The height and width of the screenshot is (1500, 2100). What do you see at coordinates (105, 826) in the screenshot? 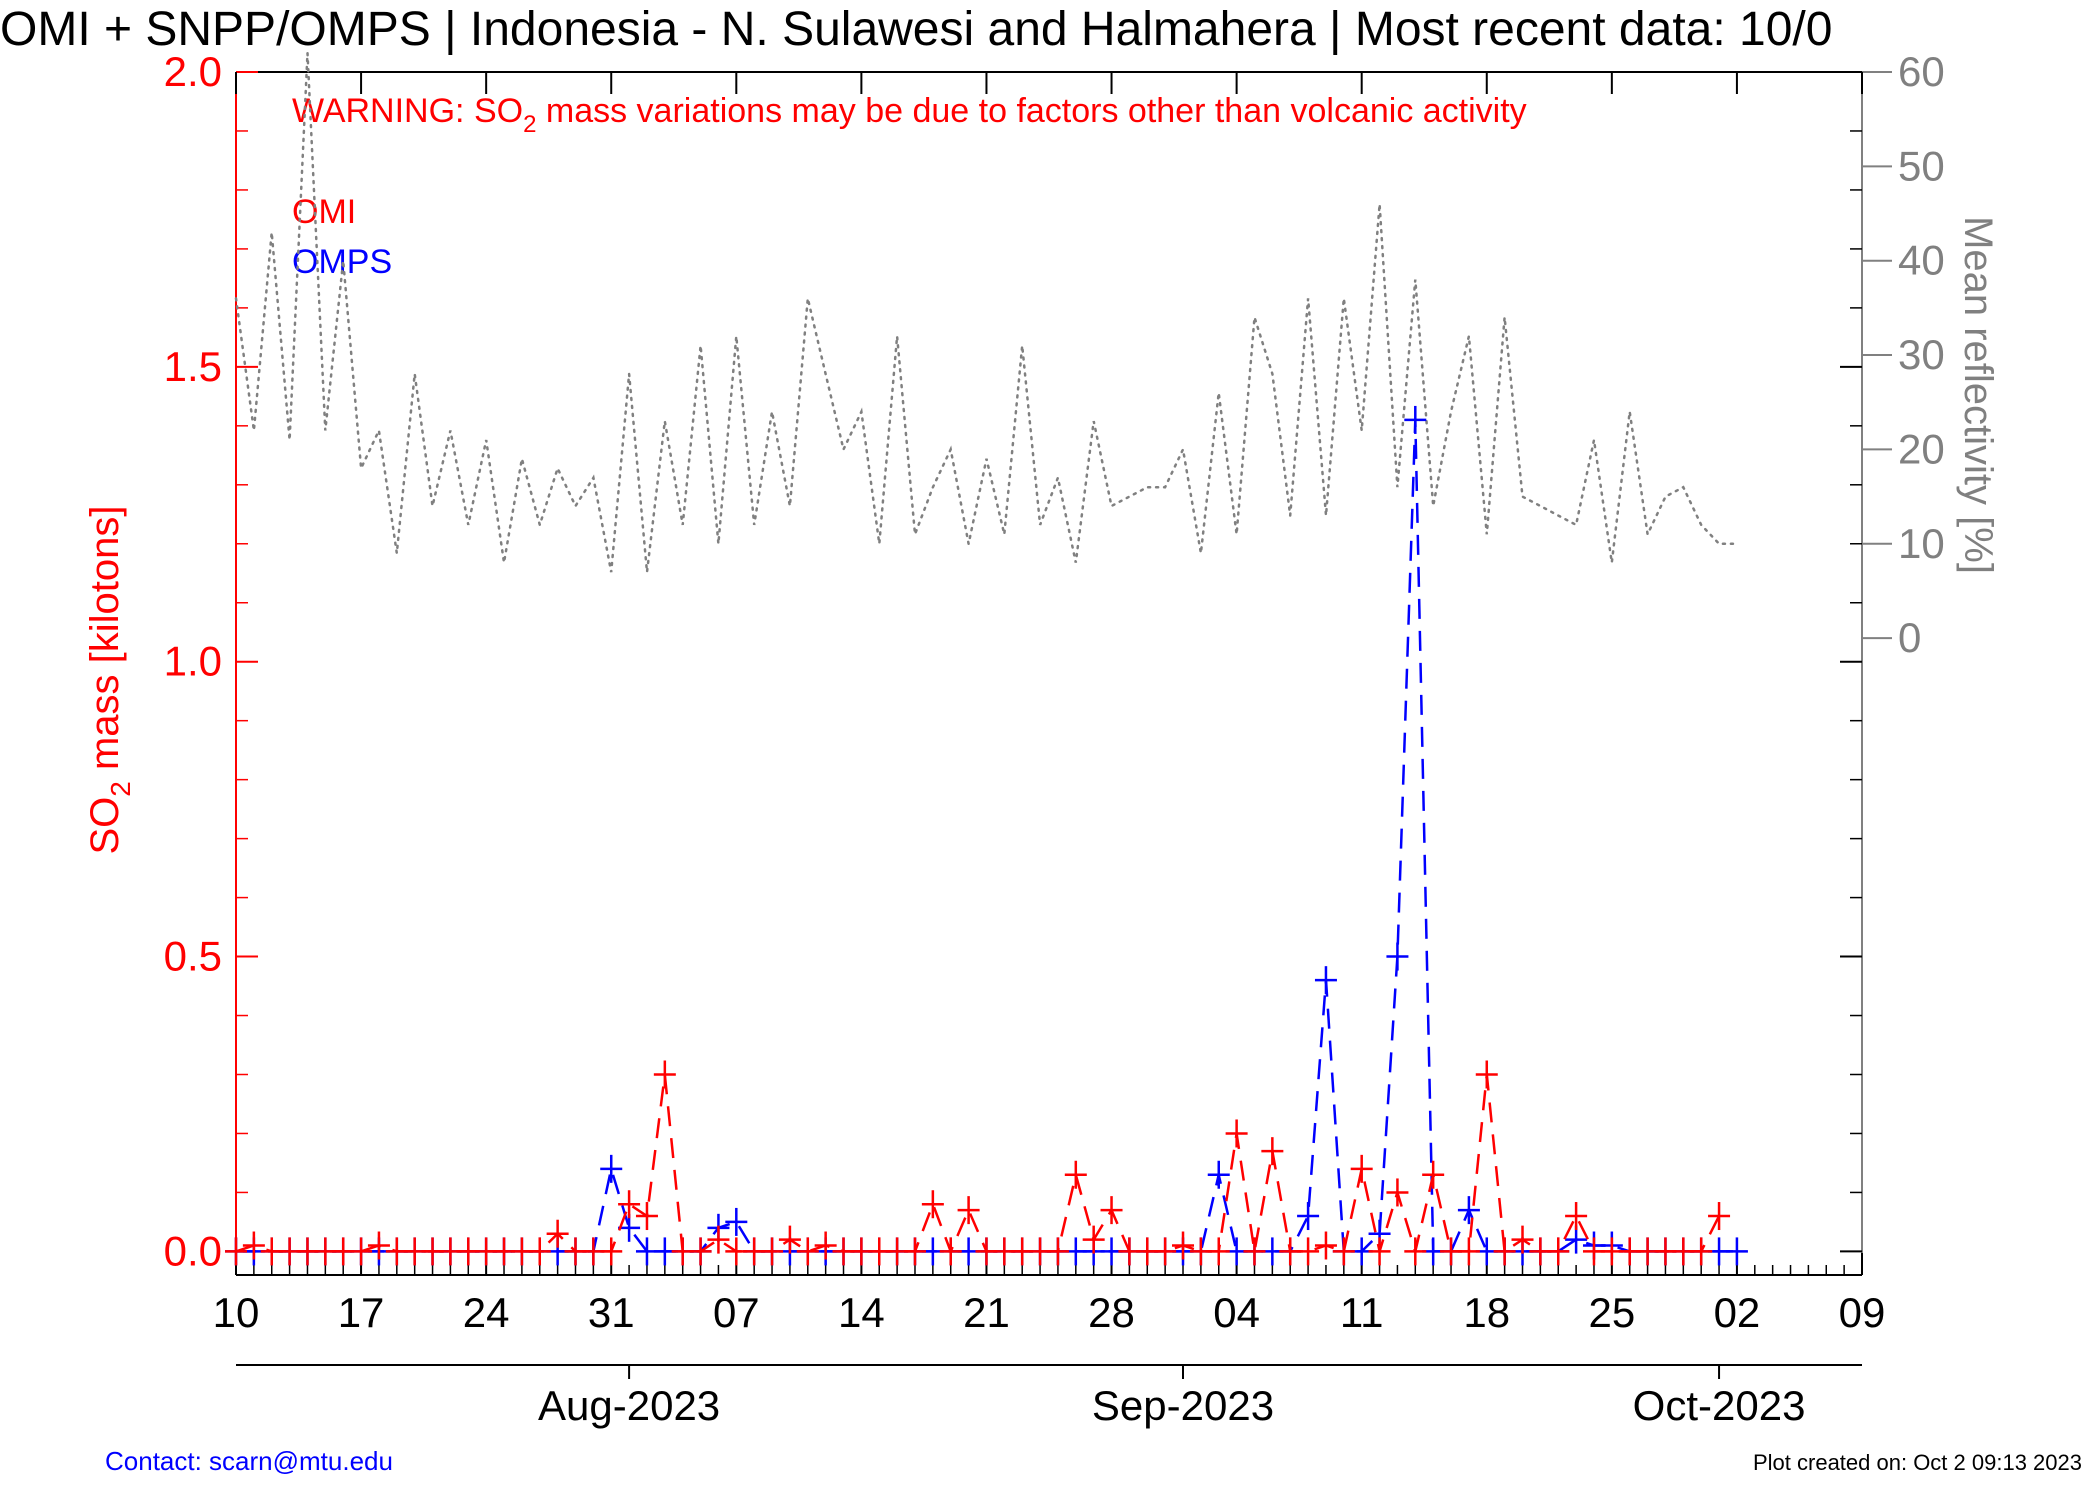
I see `left-axis-label-prefix: SO` at bounding box center [105, 826].